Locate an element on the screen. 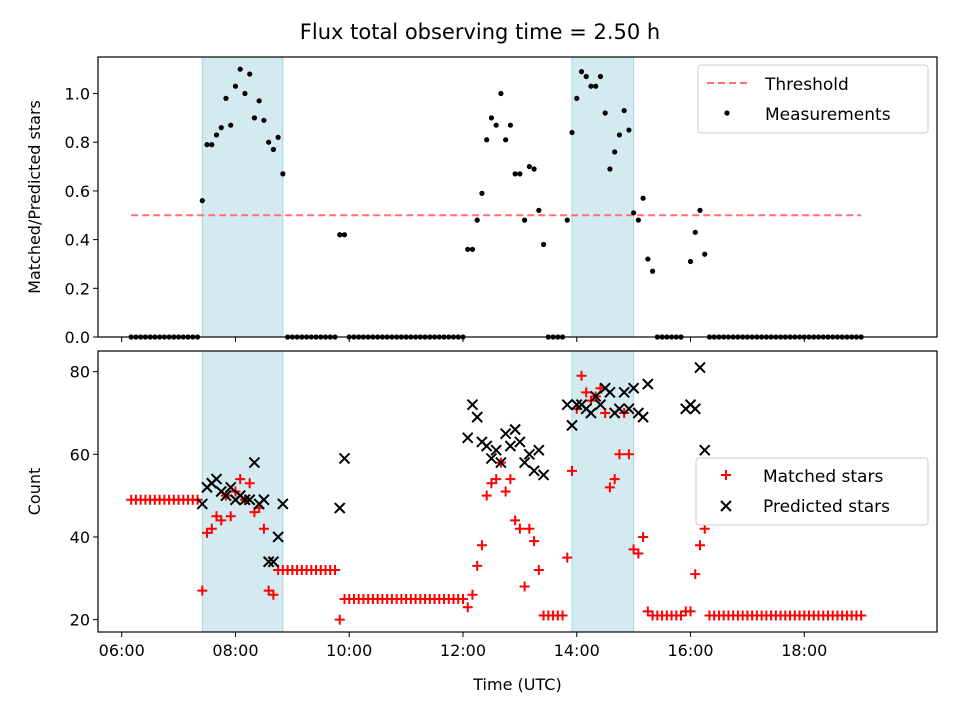 This screenshot has width=960, height=720. legend-matched-label: Matched stars is located at coordinates (823, 477).